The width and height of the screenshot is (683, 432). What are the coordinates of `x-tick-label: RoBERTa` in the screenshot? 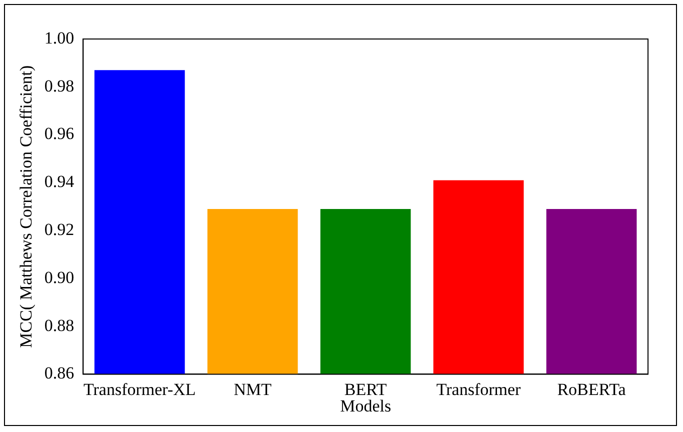 It's located at (591, 389).